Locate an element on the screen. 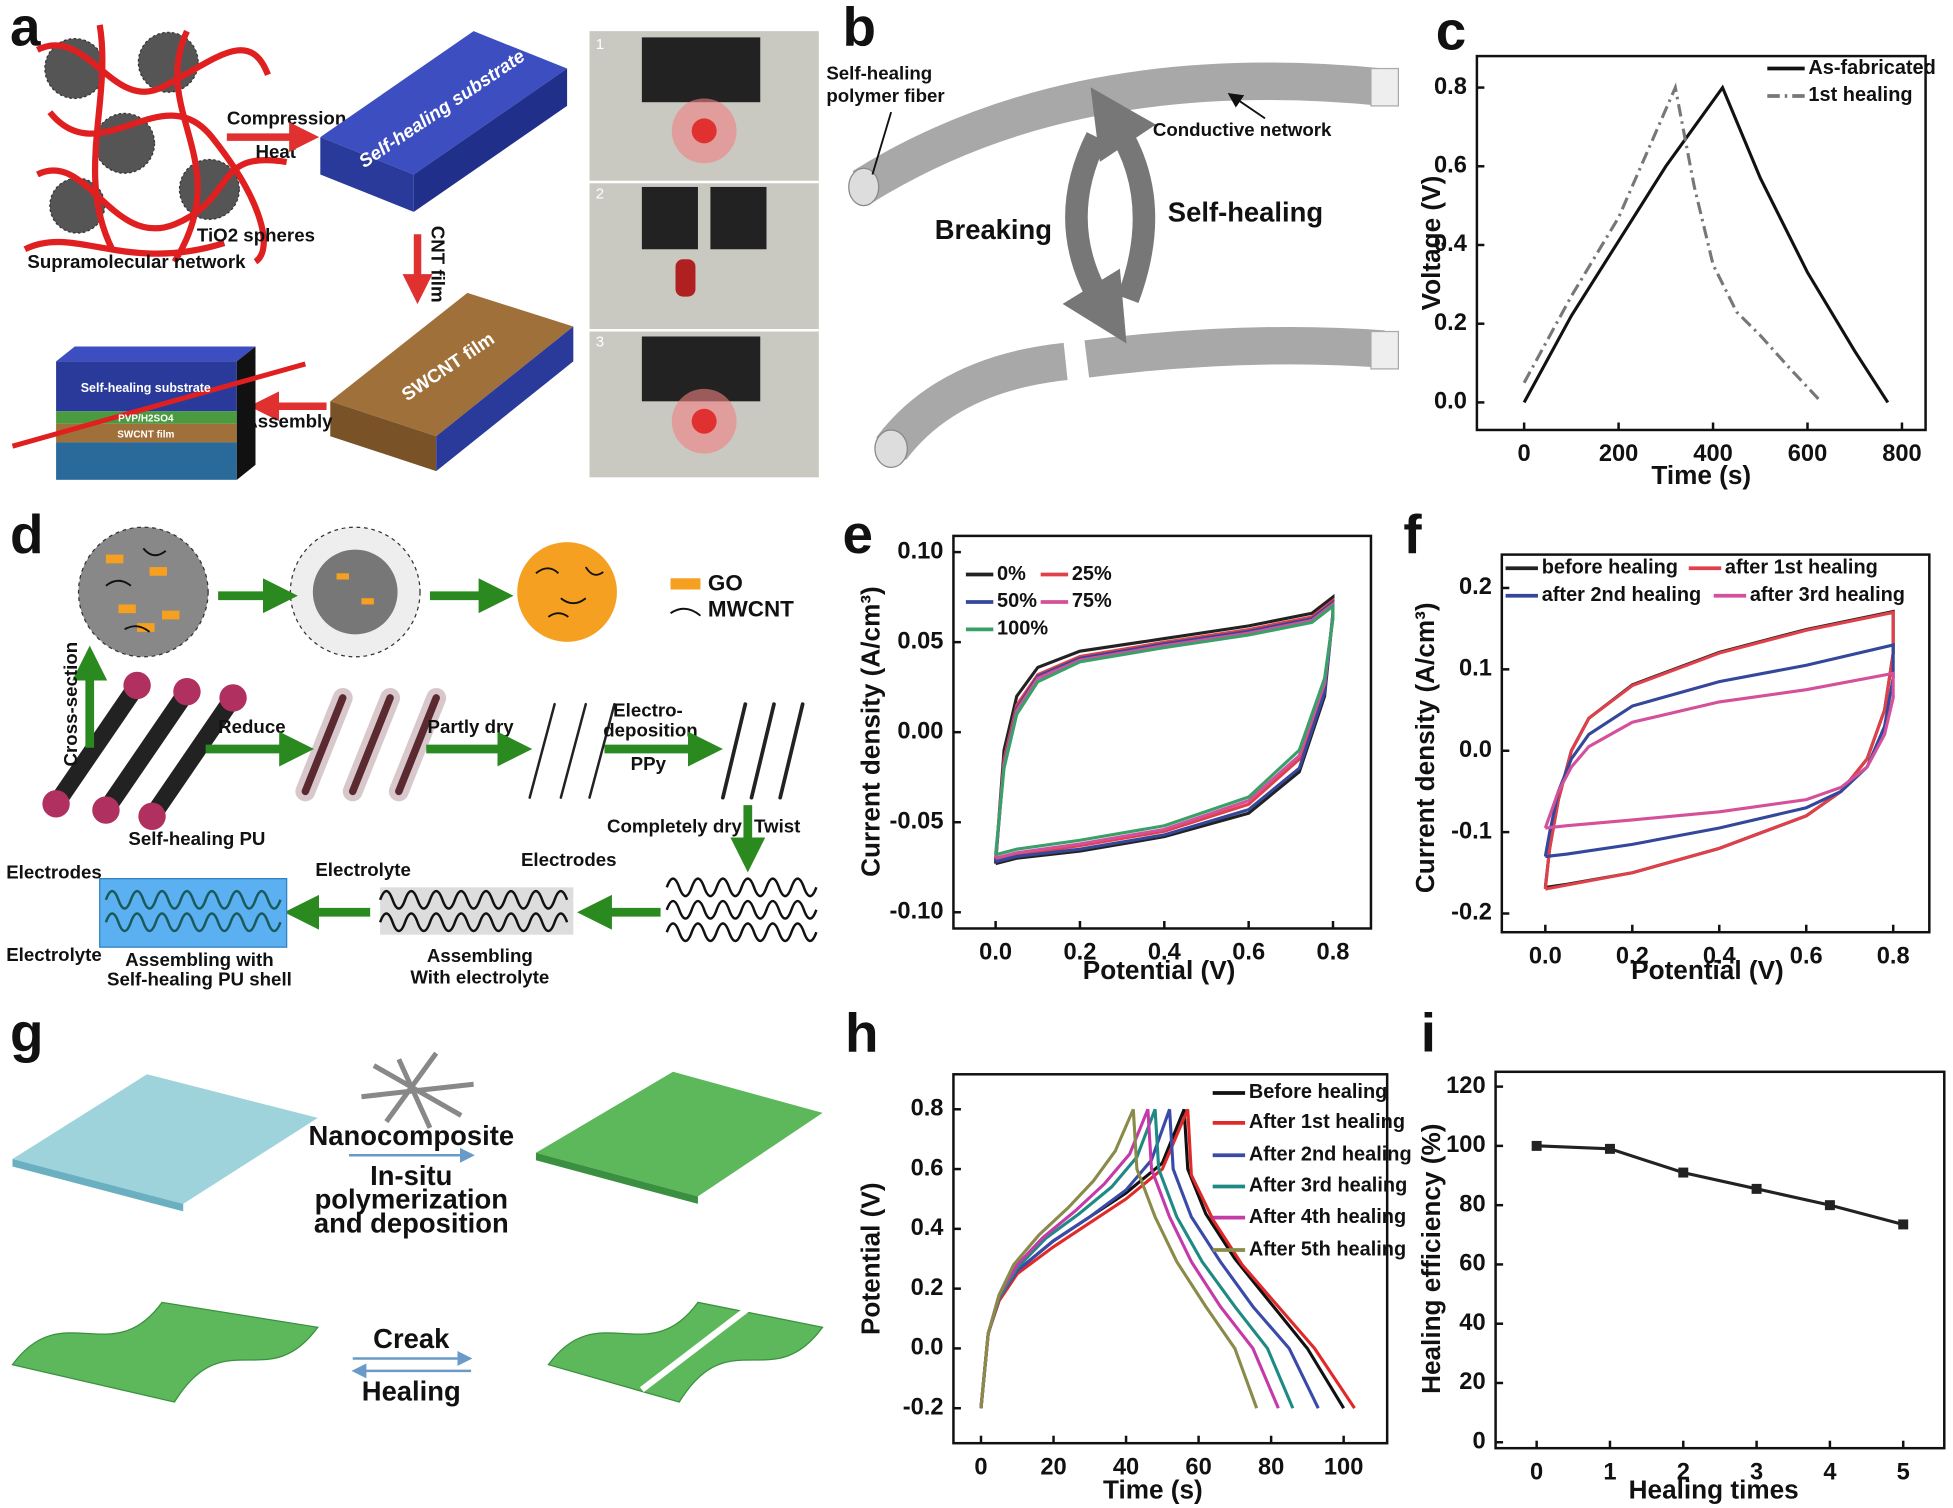 This screenshot has width=1953, height=1508. label: Supramolecular network is located at coordinates (136, 261).